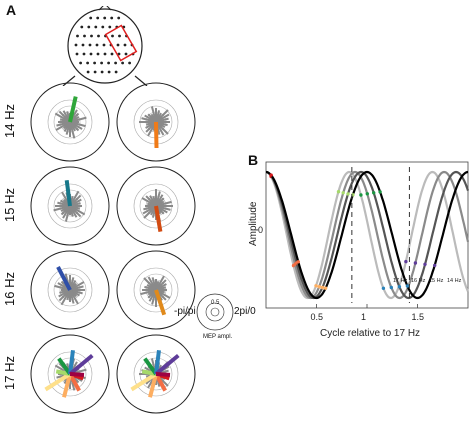  What do you see at coordinates (218, 337) in the screenshot?
I see `legend-axis-label: MEP ampl.` at bounding box center [218, 337].